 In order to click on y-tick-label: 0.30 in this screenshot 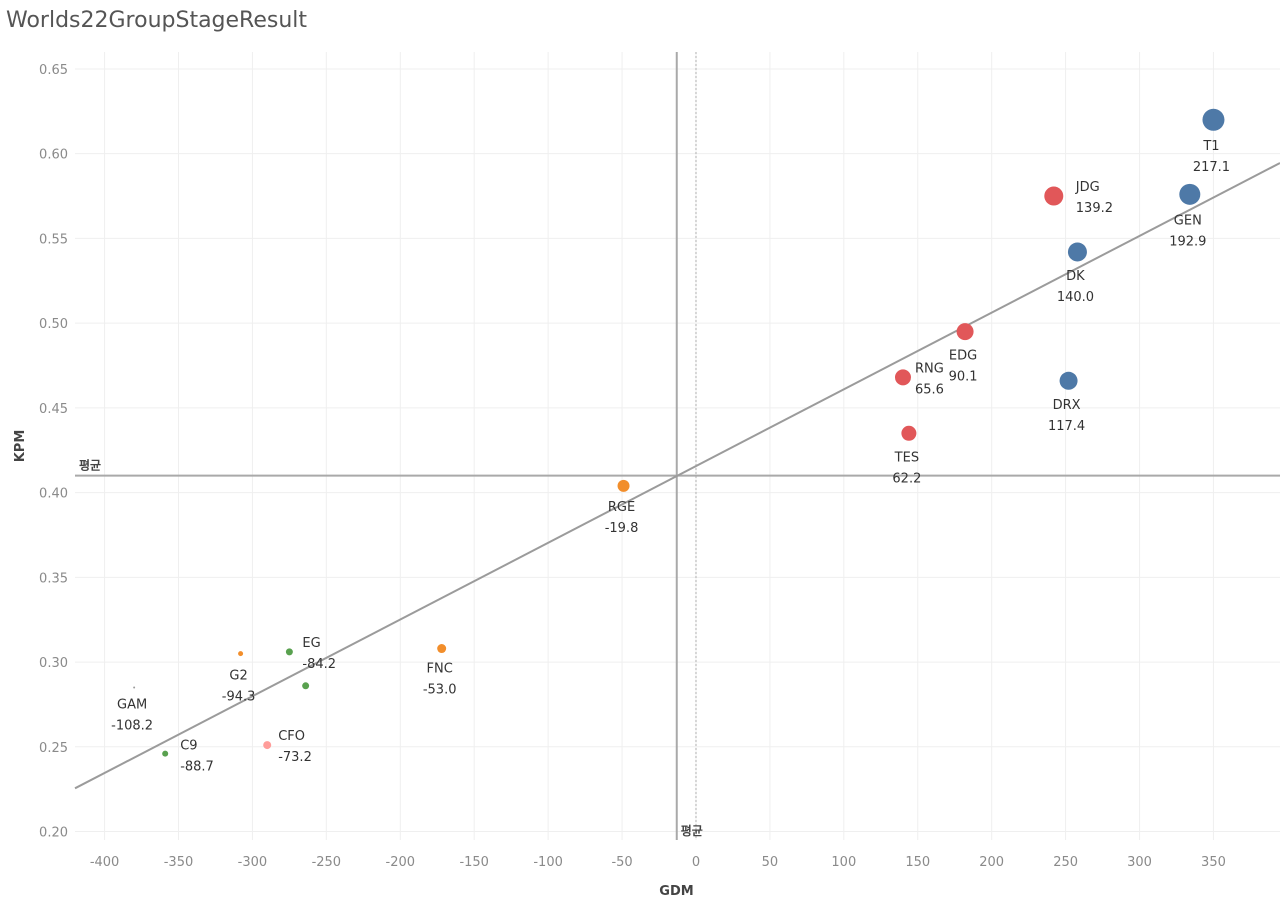, I will do `click(53, 663)`.